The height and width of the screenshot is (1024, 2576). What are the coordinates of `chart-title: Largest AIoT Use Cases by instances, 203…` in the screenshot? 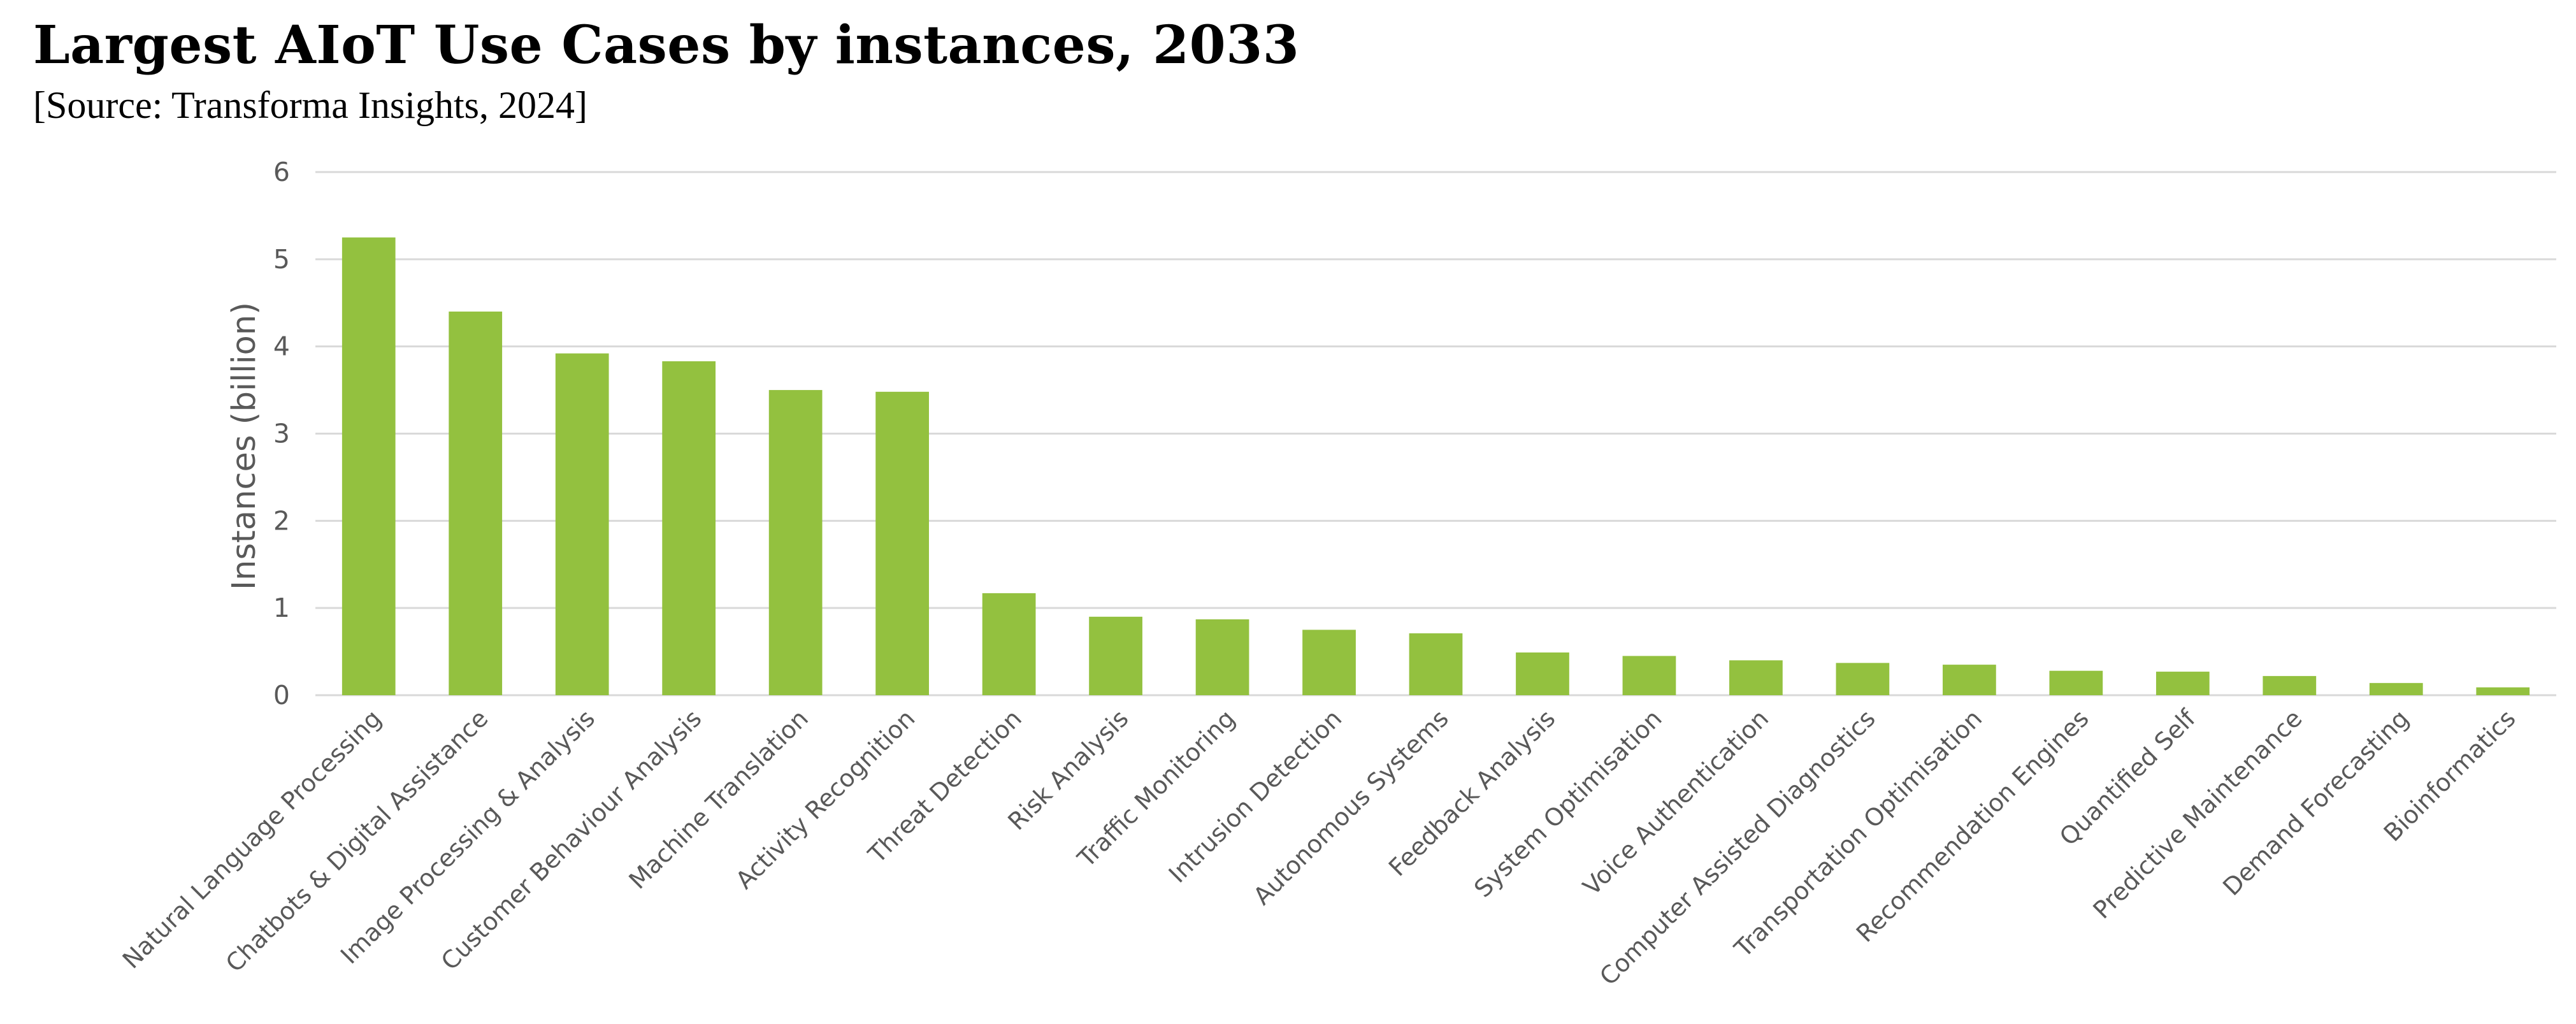 It's located at (666, 45).